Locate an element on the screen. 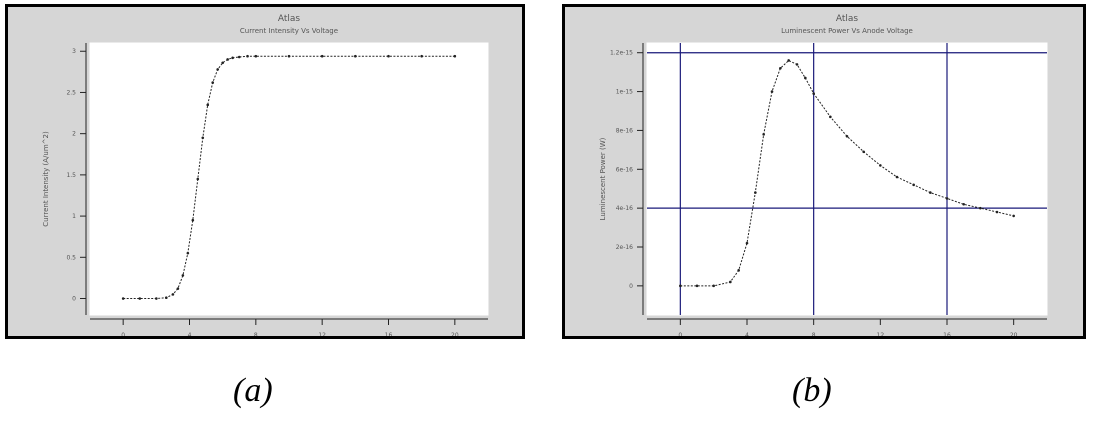 The image size is (1094, 429). caption-b: (b) is located at coordinates (812, 390).